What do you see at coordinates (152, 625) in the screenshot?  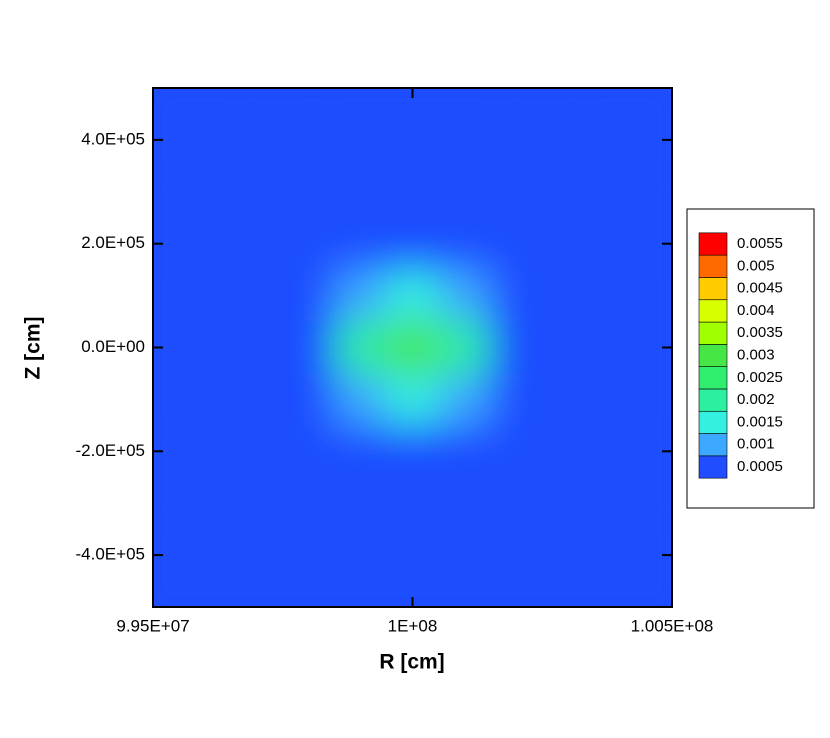 I see `x-tick-label: 9.95E+07` at bounding box center [152, 625].